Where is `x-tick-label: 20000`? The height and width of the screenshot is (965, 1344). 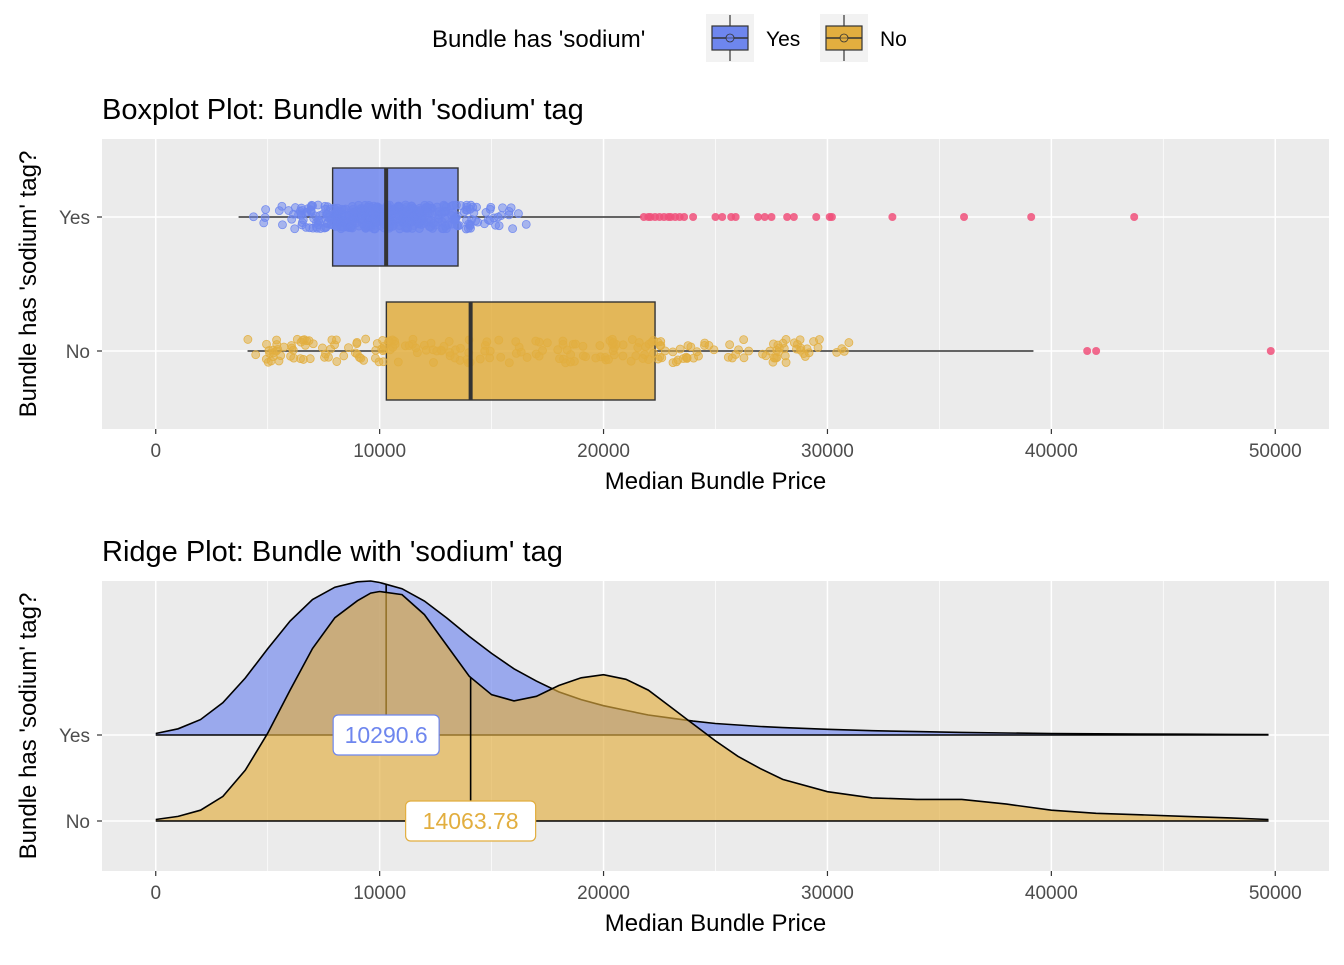 x-tick-label: 20000 is located at coordinates (603, 451).